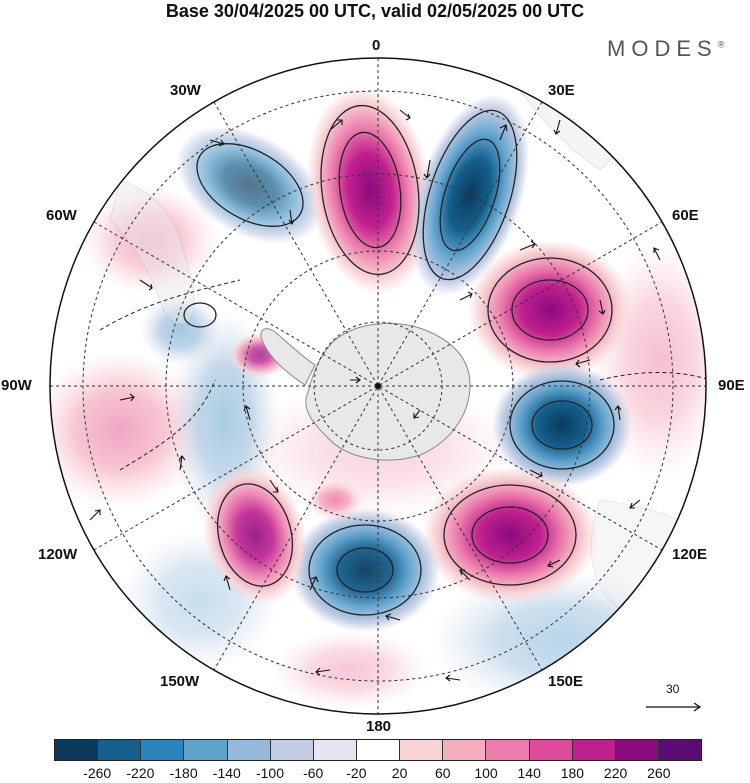  What do you see at coordinates (443, 773) in the screenshot?
I see `colorbar-tick-label: 60` at bounding box center [443, 773].